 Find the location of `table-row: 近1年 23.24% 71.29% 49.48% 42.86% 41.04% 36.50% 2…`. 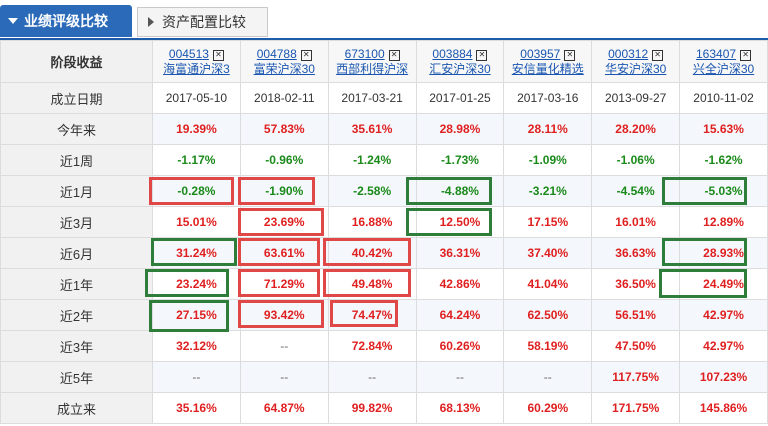

table-row: 近1年 23.24% 71.29% 49.48% 42.86% 41.04% 36.50% 2… is located at coordinates (384, 284).